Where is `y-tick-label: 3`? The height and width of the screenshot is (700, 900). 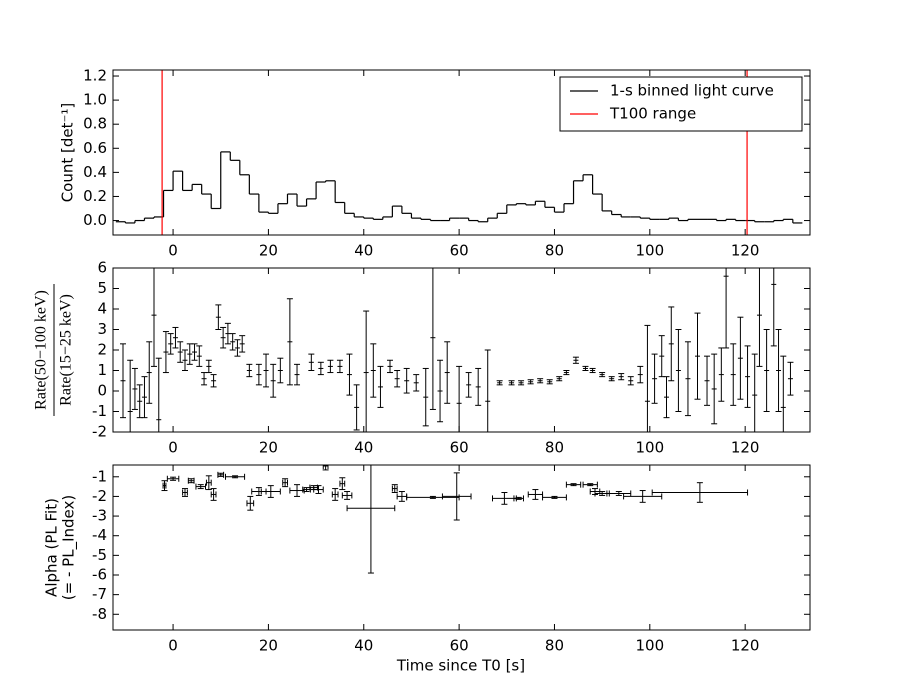
y-tick-label: 3 is located at coordinates (102, 329).